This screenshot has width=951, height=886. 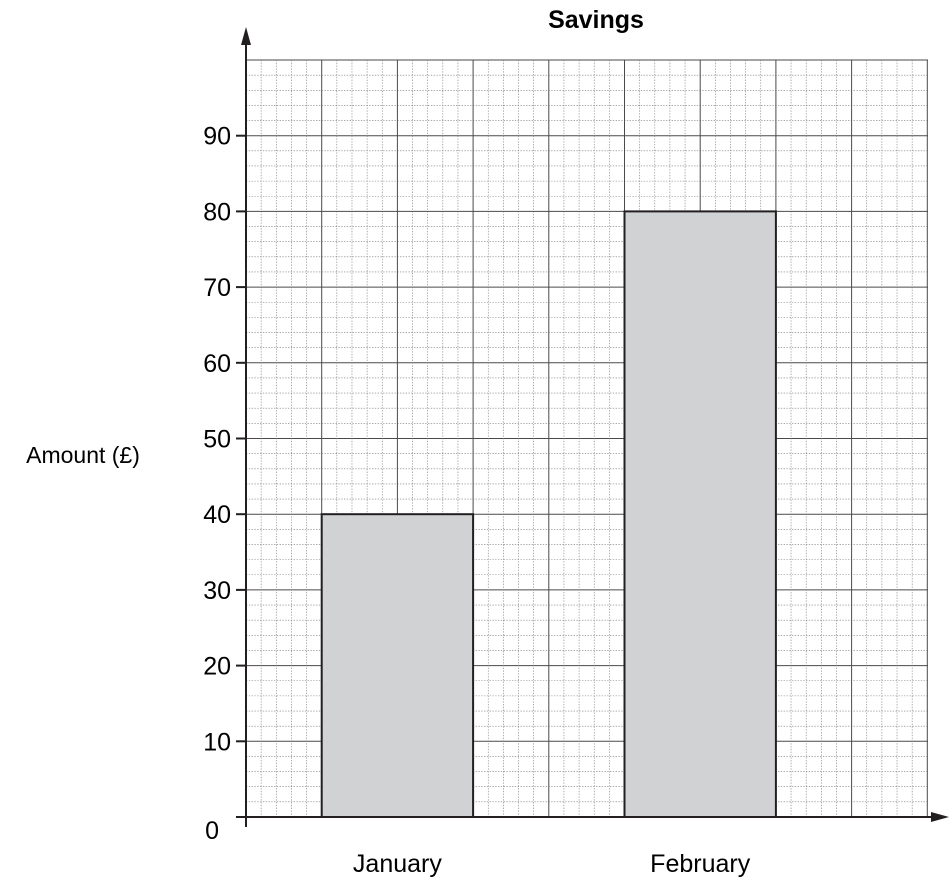 I want to click on x-tick-label-january: January, so click(x=397, y=864).